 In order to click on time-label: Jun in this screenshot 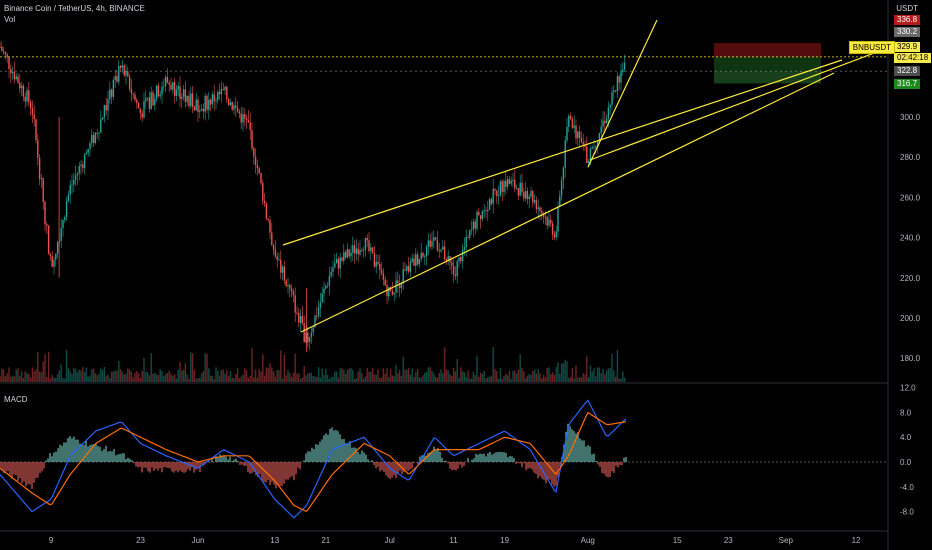, I will do `click(198, 540)`.